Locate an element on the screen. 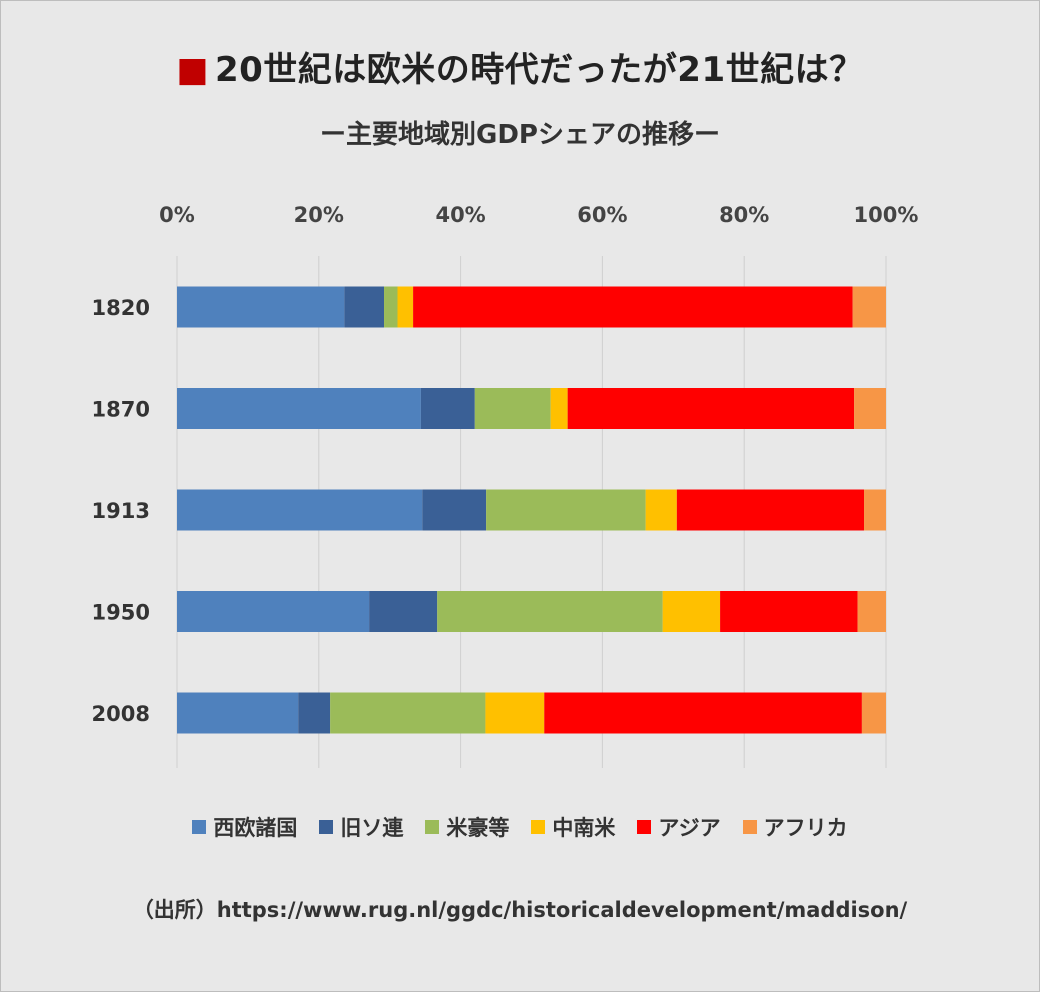 The height and width of the screenshot is (992, 1040). y-category-label: 1870 is located at coordinates (121, 410).